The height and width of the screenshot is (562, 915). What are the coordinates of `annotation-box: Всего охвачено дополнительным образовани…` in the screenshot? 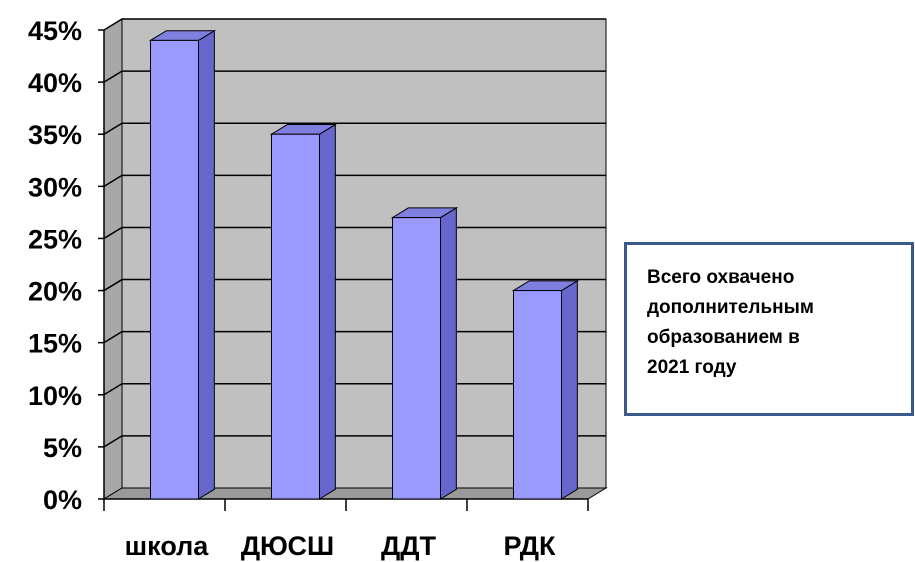 It's located at (769, 329).